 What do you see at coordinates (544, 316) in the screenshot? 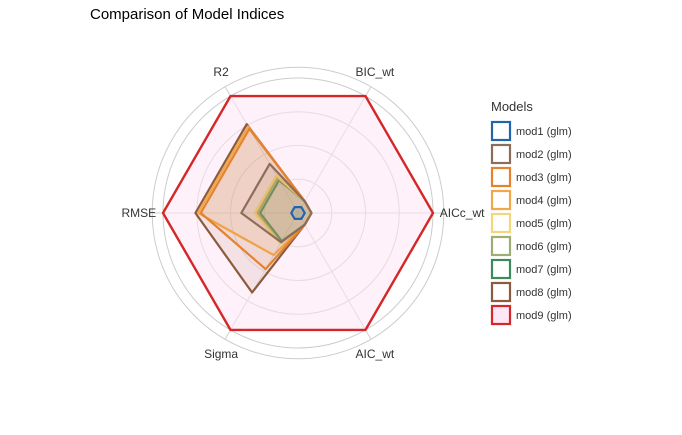
I see `legend-label: mod9 (glm)` at bounding box center [544, 316].